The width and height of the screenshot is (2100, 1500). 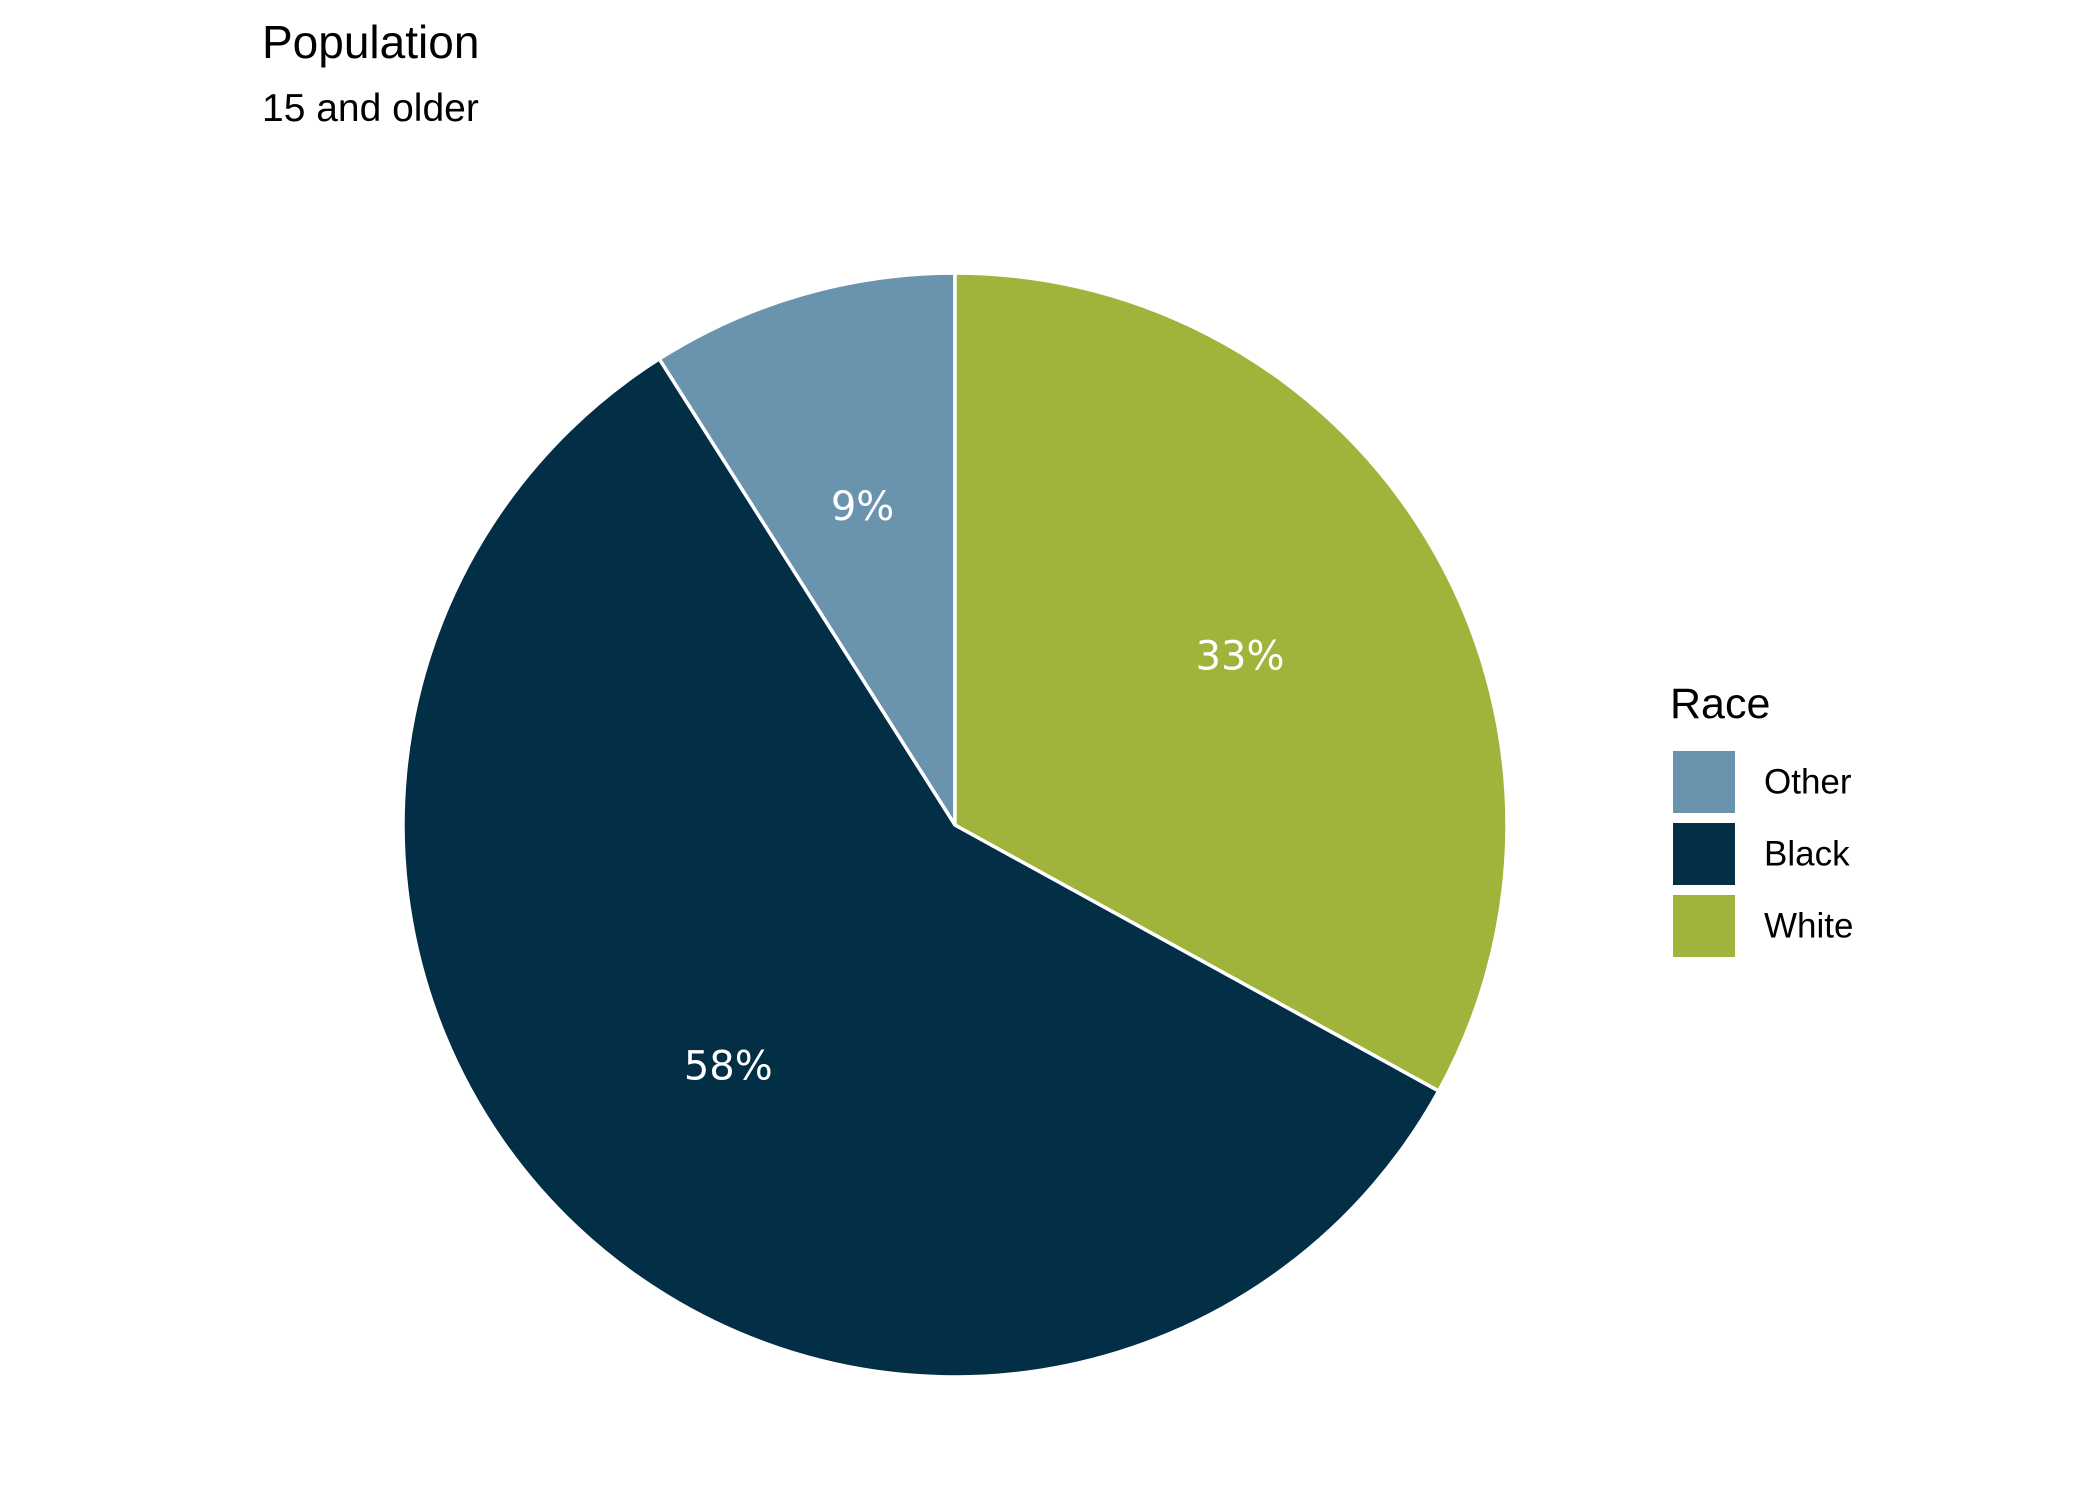 I want to click on pie-slice-white, so click(x=1231, y=682).